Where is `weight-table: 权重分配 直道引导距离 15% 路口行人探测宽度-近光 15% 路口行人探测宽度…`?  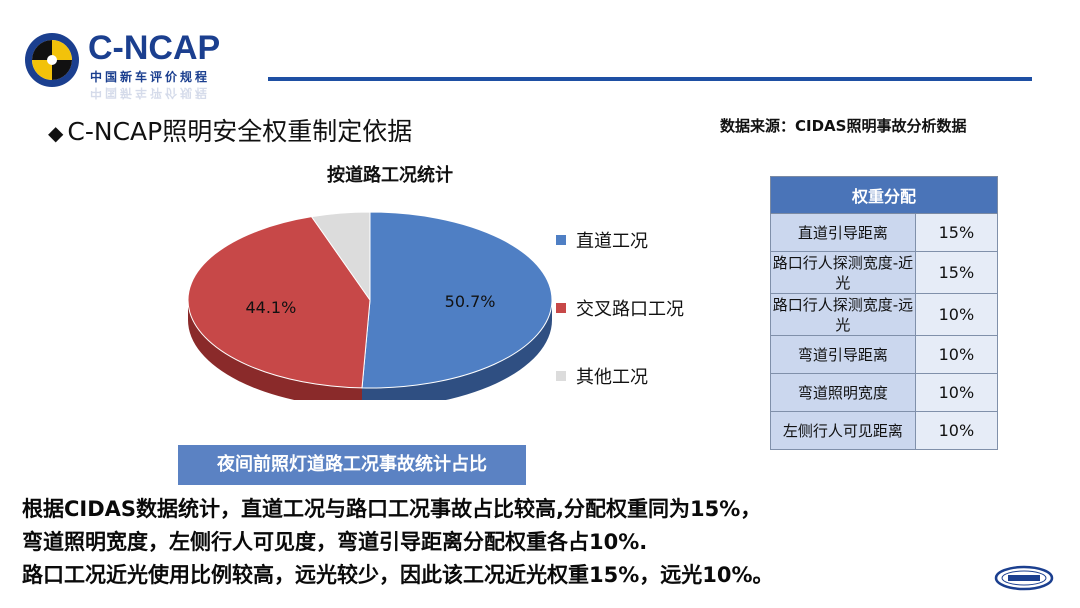 weight-table: 权重分配 直道引导距离 15% 路口行人探测宽度-近光 15% 路口行人探测宽度… is located at coordinates (884, 313).